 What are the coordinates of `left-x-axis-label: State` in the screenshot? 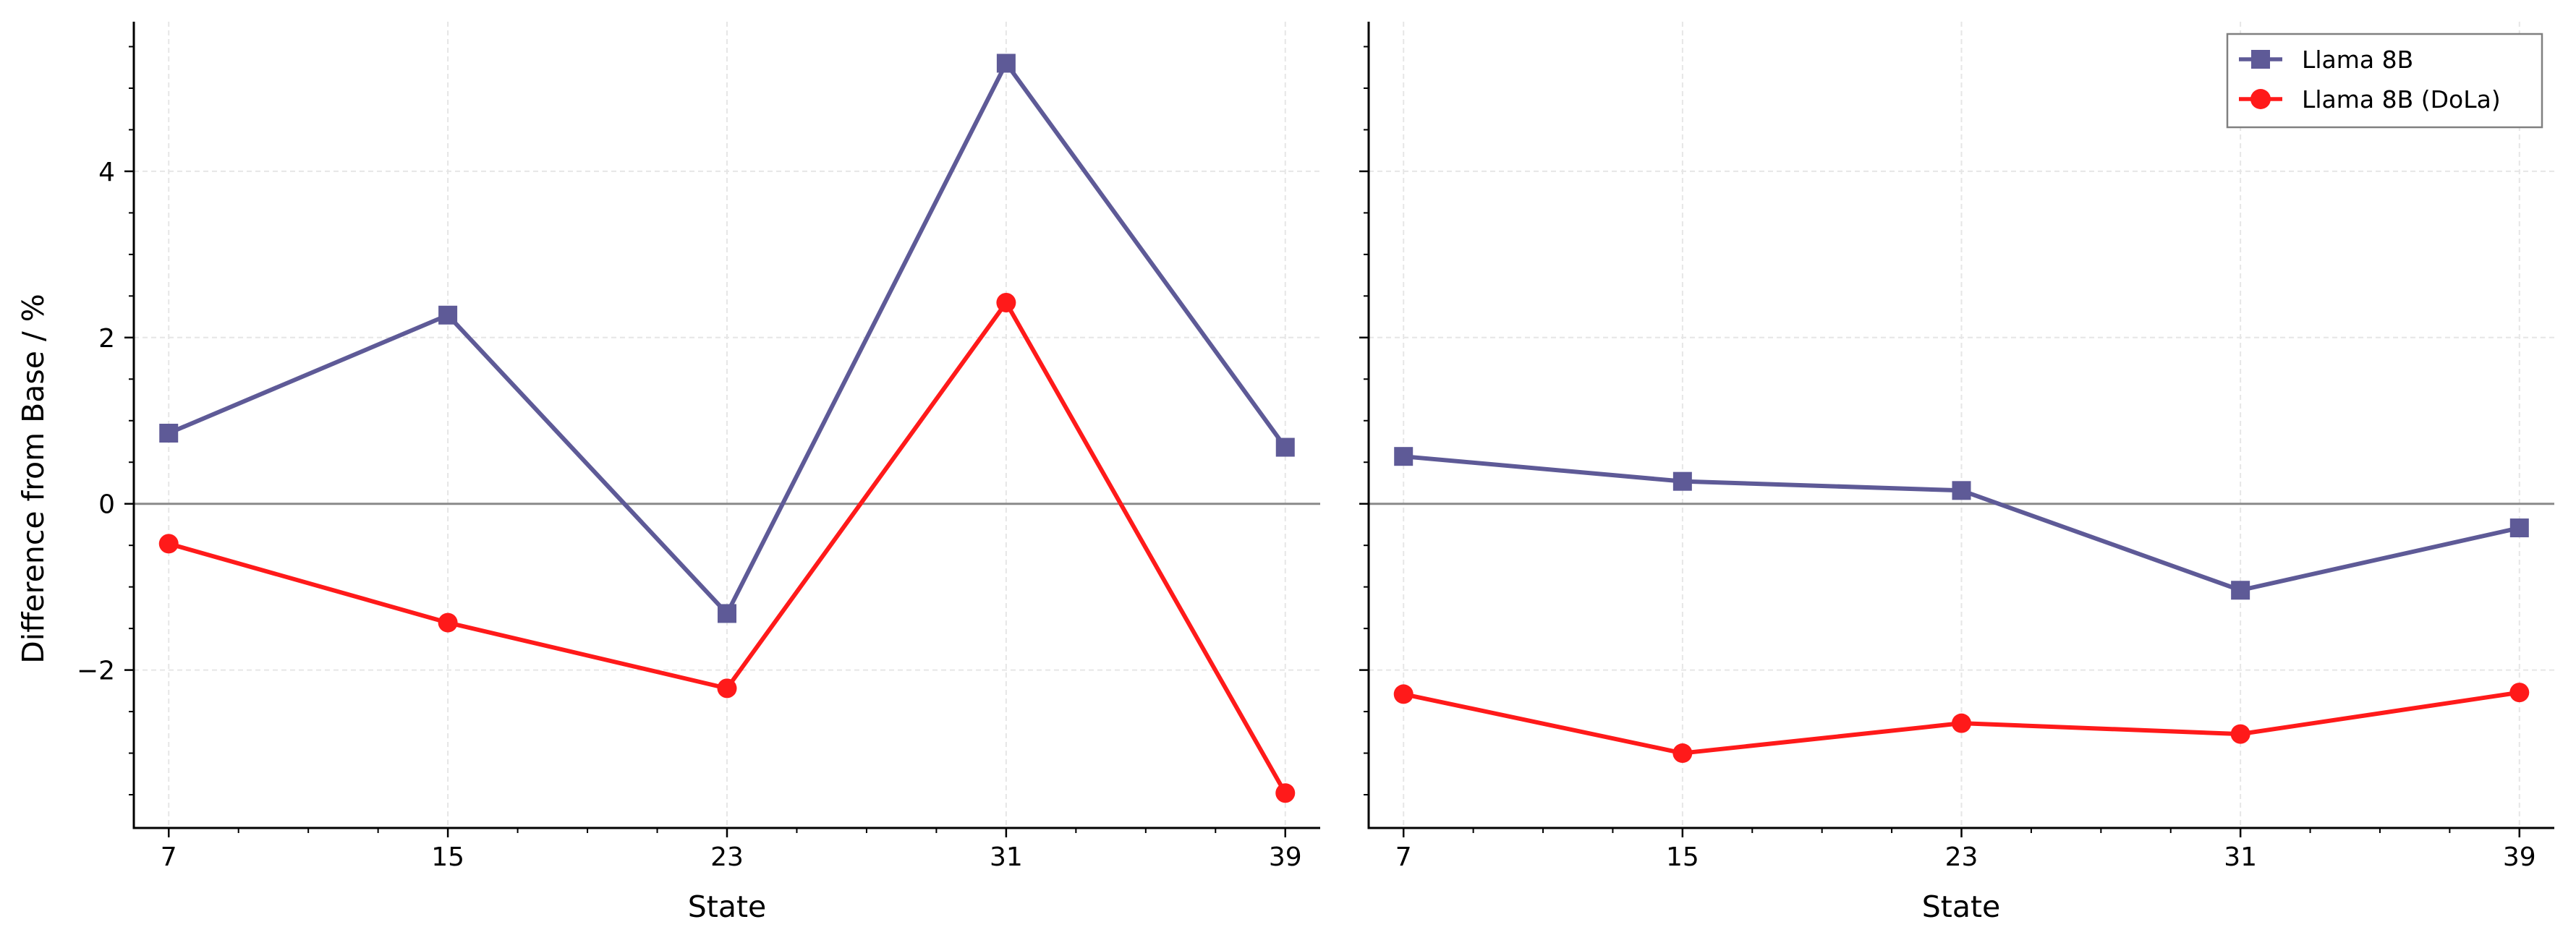 It's located at (727, 906).